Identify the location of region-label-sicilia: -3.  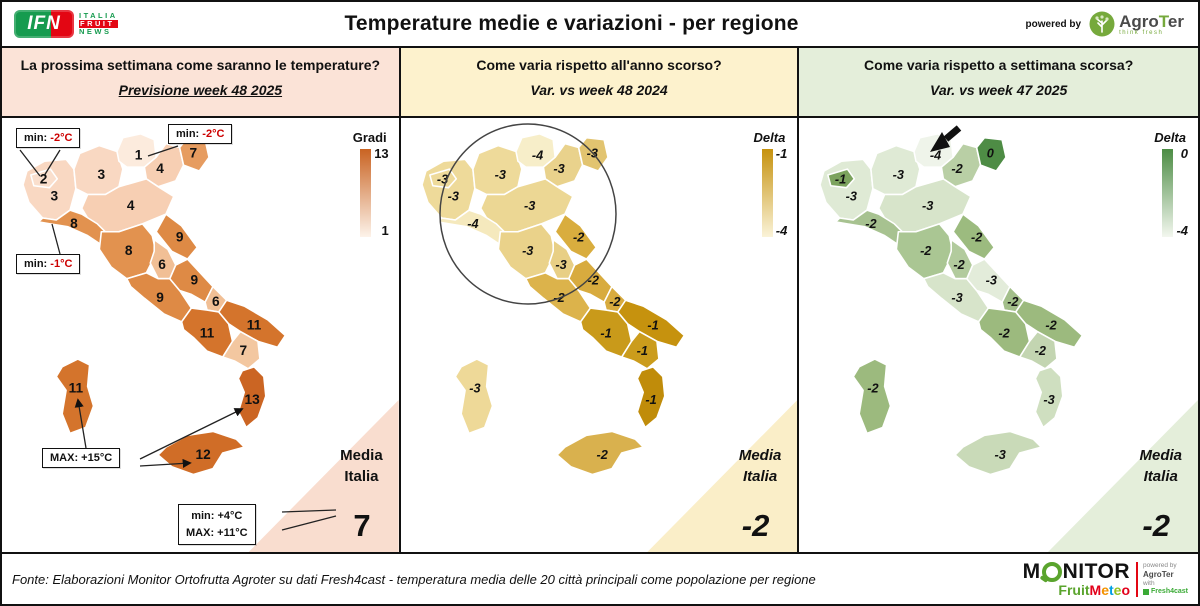
(1000, 454).